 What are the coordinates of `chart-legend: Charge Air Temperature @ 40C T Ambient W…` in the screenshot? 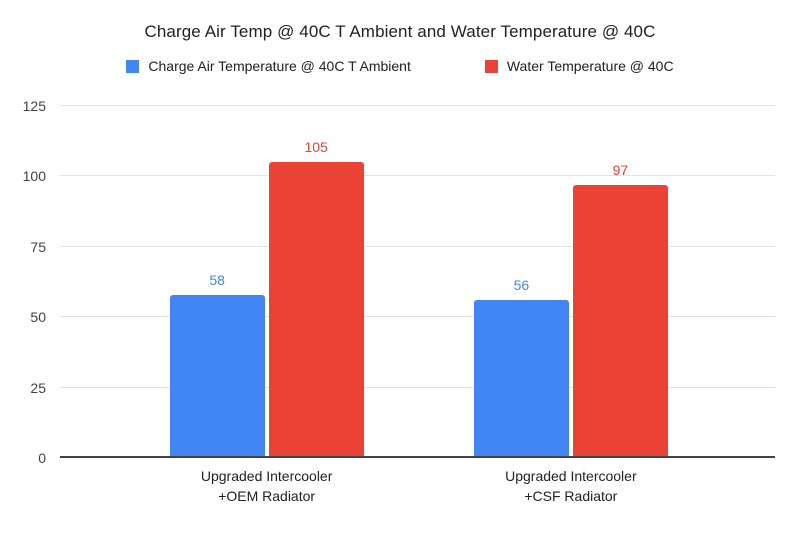 It's located at (400, 66).